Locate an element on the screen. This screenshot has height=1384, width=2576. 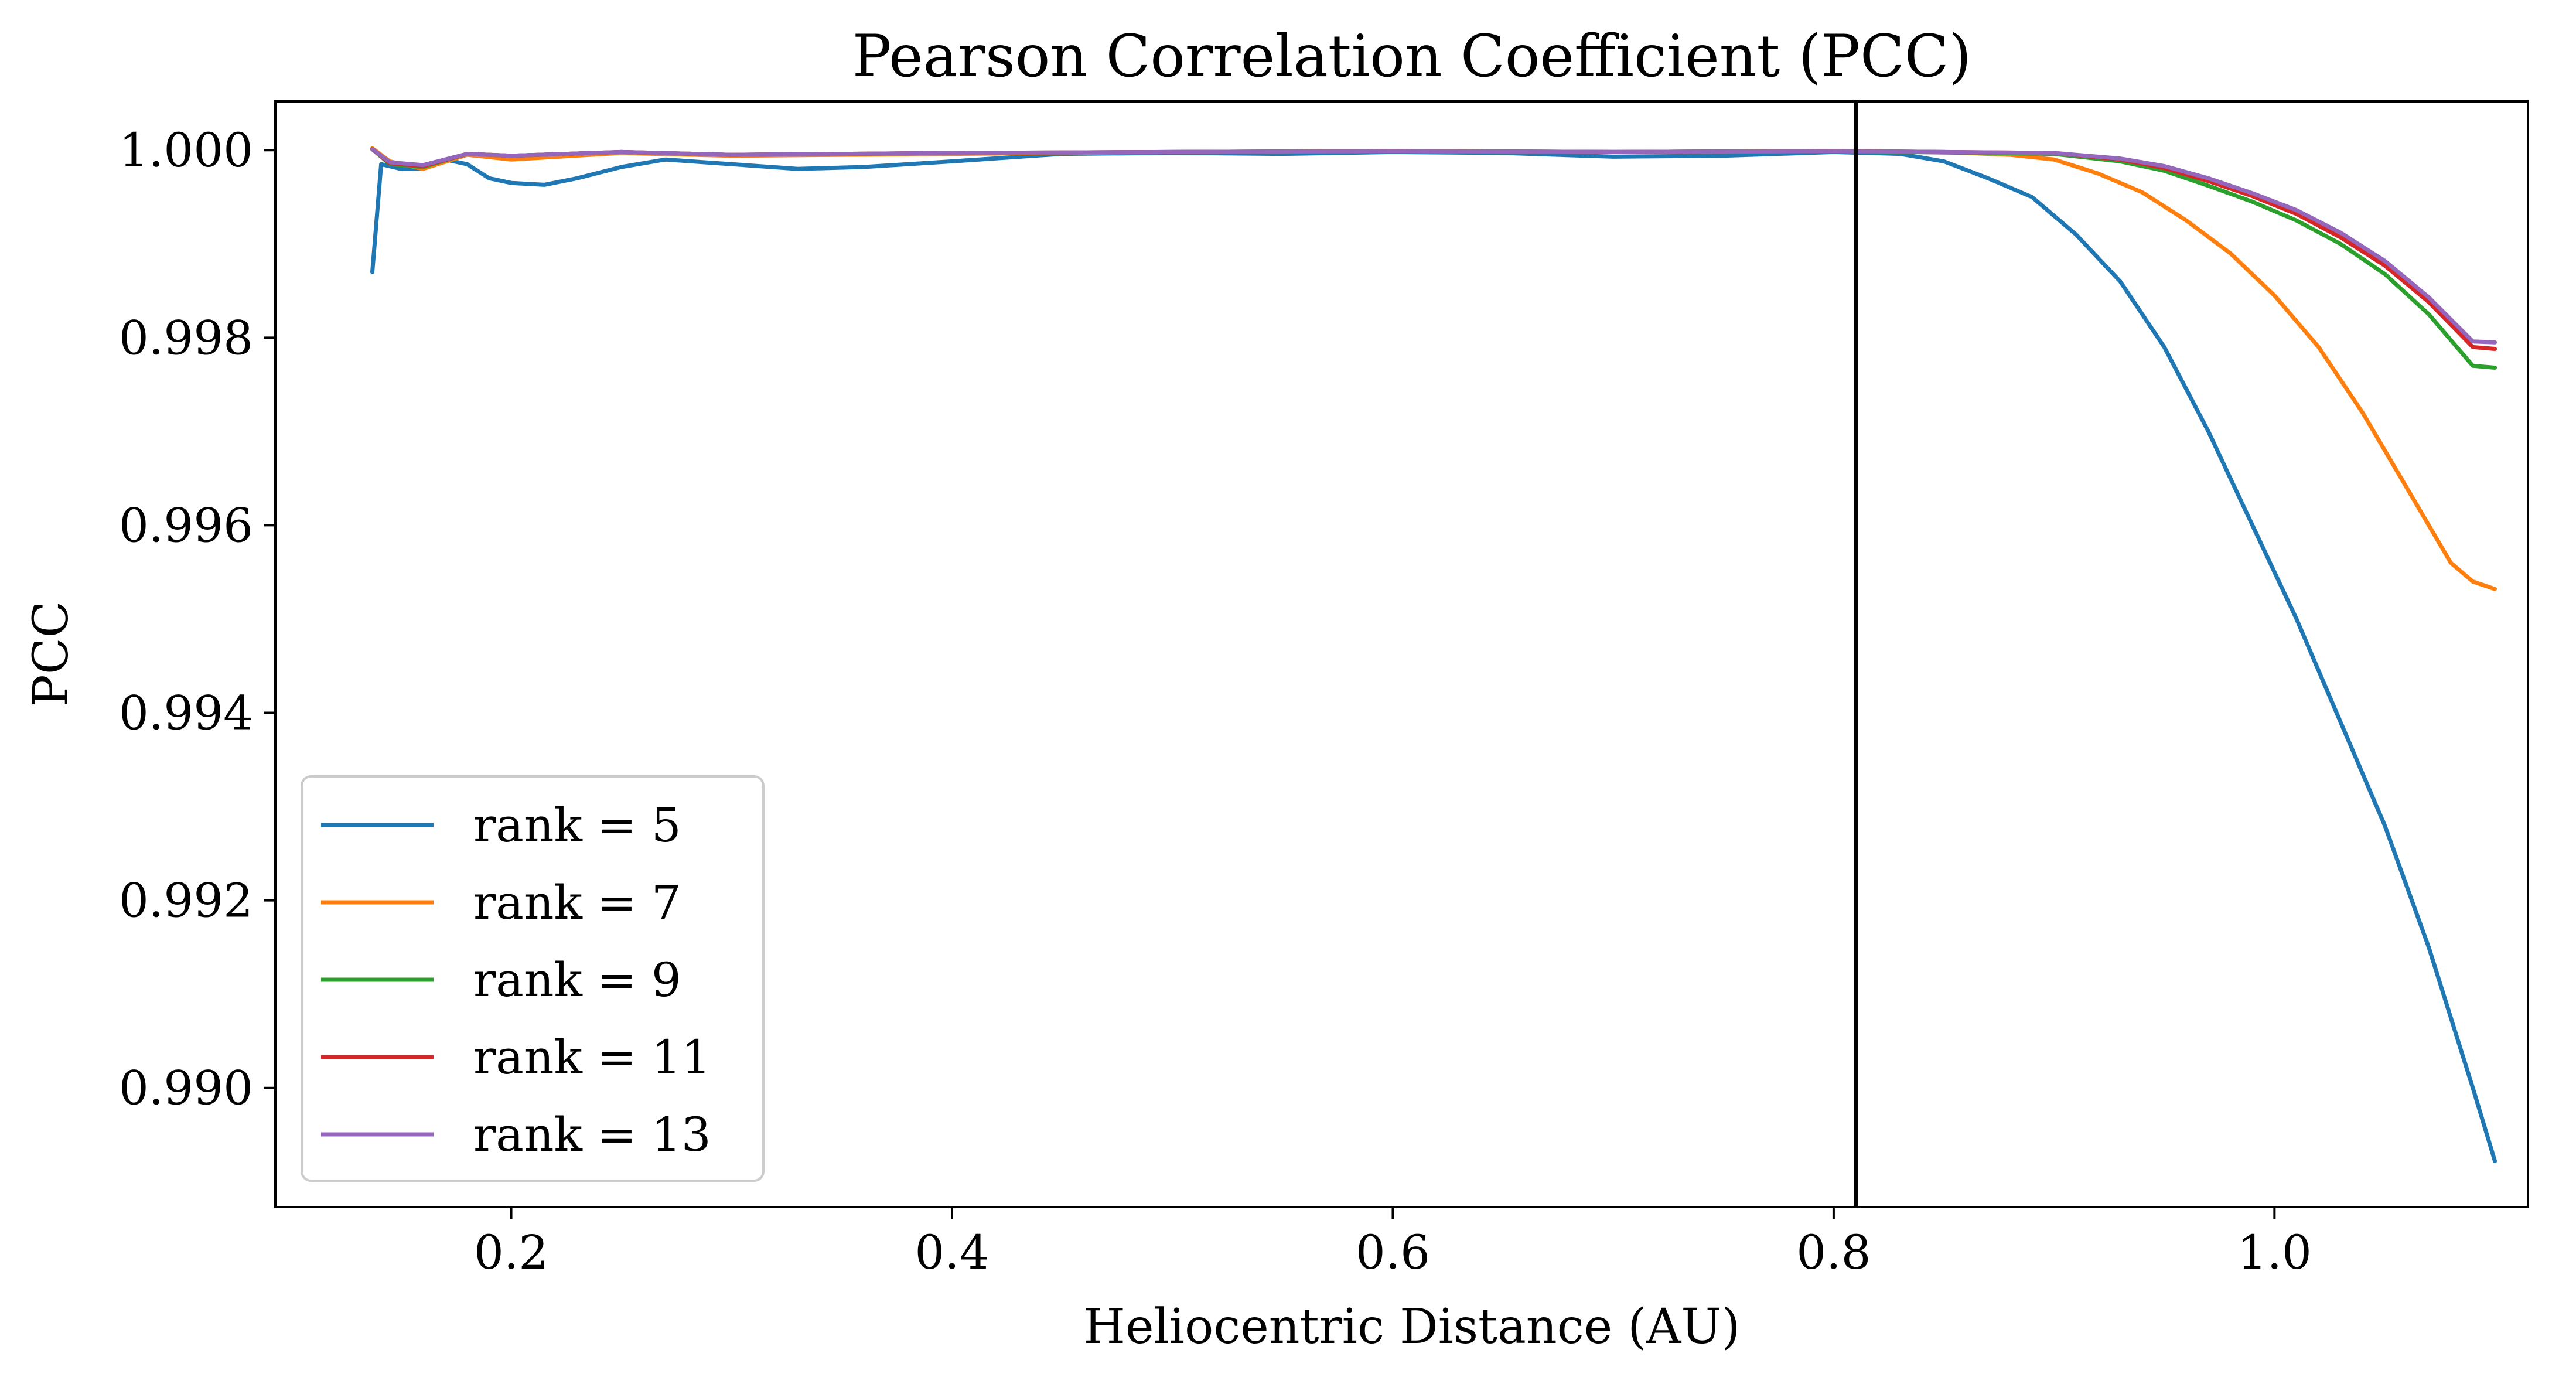
y-axis: 0.990 0.992 0.994 0.996 0.998 1.000 is located at coordinates (197, 619).